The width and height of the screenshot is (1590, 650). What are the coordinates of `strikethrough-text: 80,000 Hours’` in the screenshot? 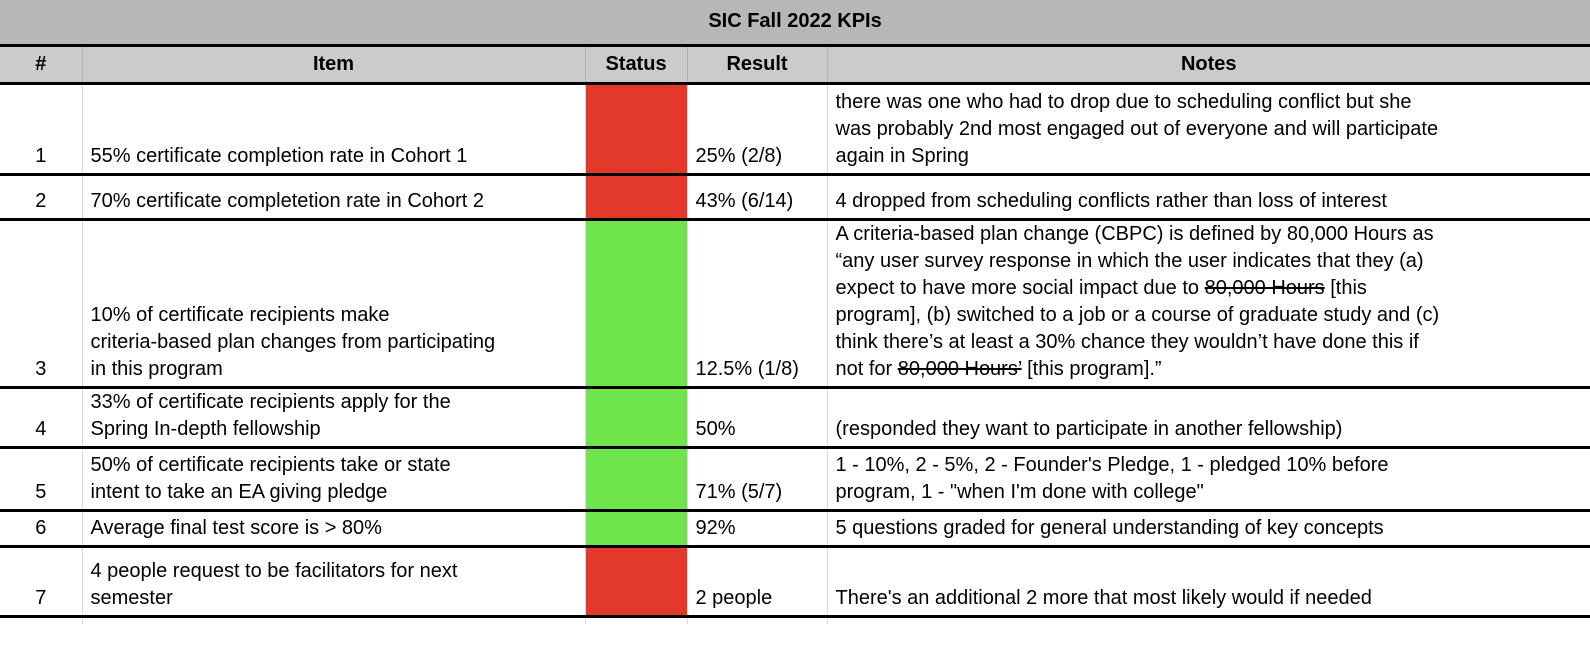 It's located at (959, 368).